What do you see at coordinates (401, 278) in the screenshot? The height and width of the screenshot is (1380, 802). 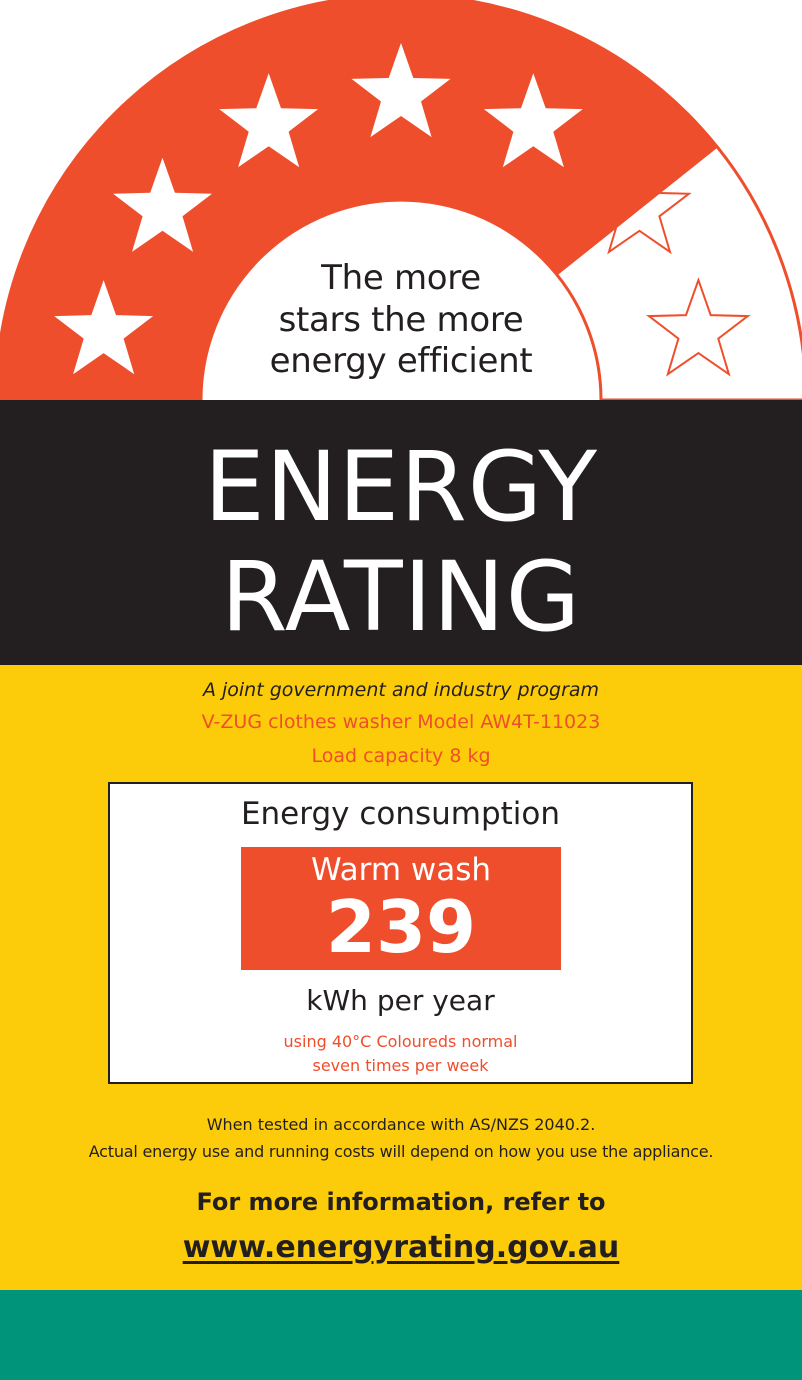 I see `tagline-line-1: The more` at bounding box center [401, 278].